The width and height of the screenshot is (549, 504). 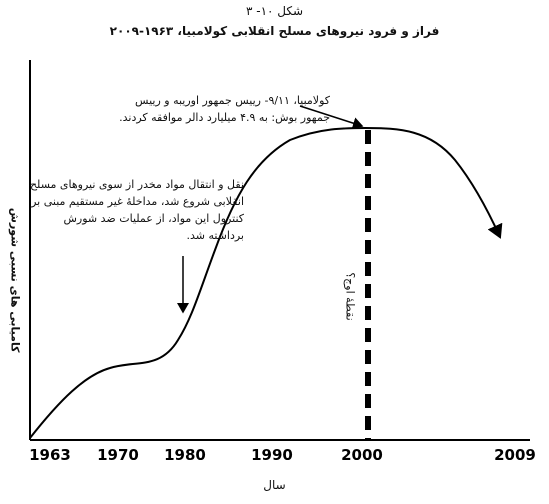 I want to click on annotation-line: کولامبیا، ۹/۱۱- رییس جمهور اوریبه و رییس, so click(x=232, y=100).